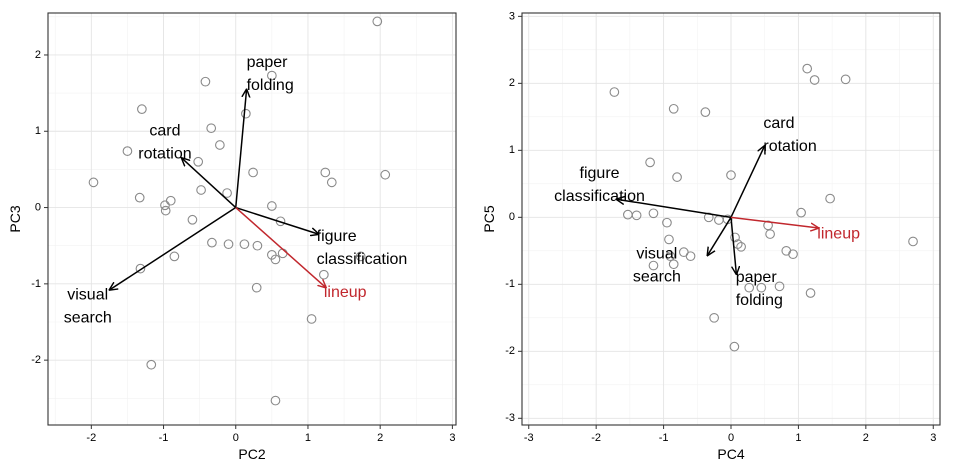 This screenshot has width=964, height=473. Describe the element at coordinates (337, 236) in the screenshot. I see `arrow-label: figure` at that location.